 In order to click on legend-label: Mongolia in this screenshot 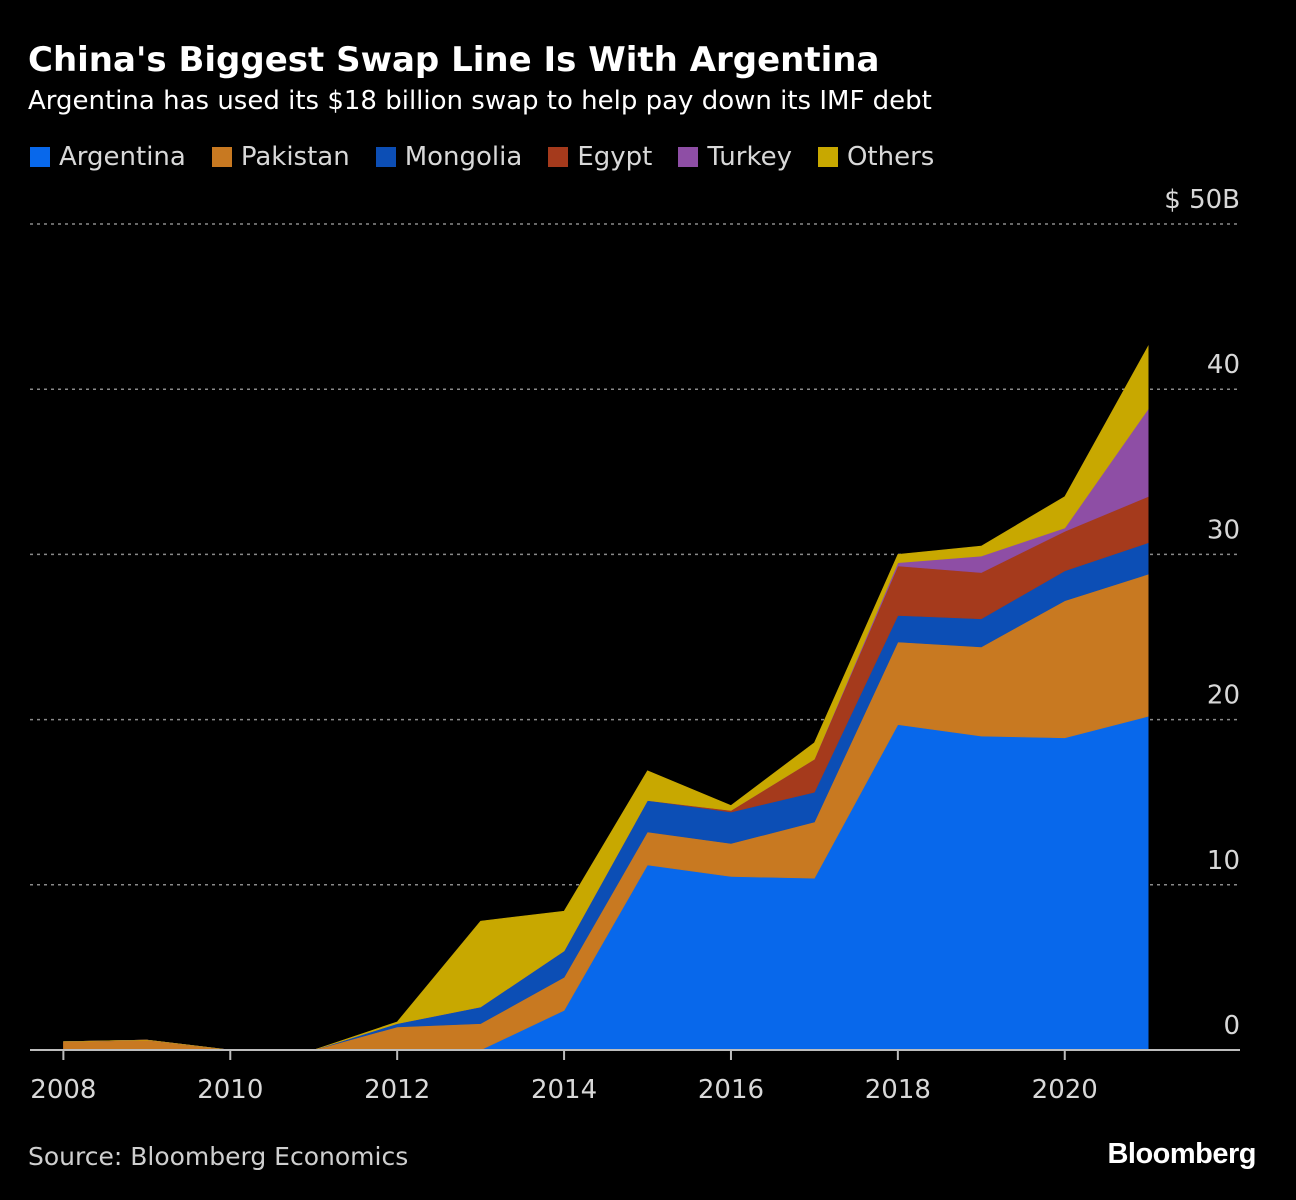, I will do `click(463, 157)`.